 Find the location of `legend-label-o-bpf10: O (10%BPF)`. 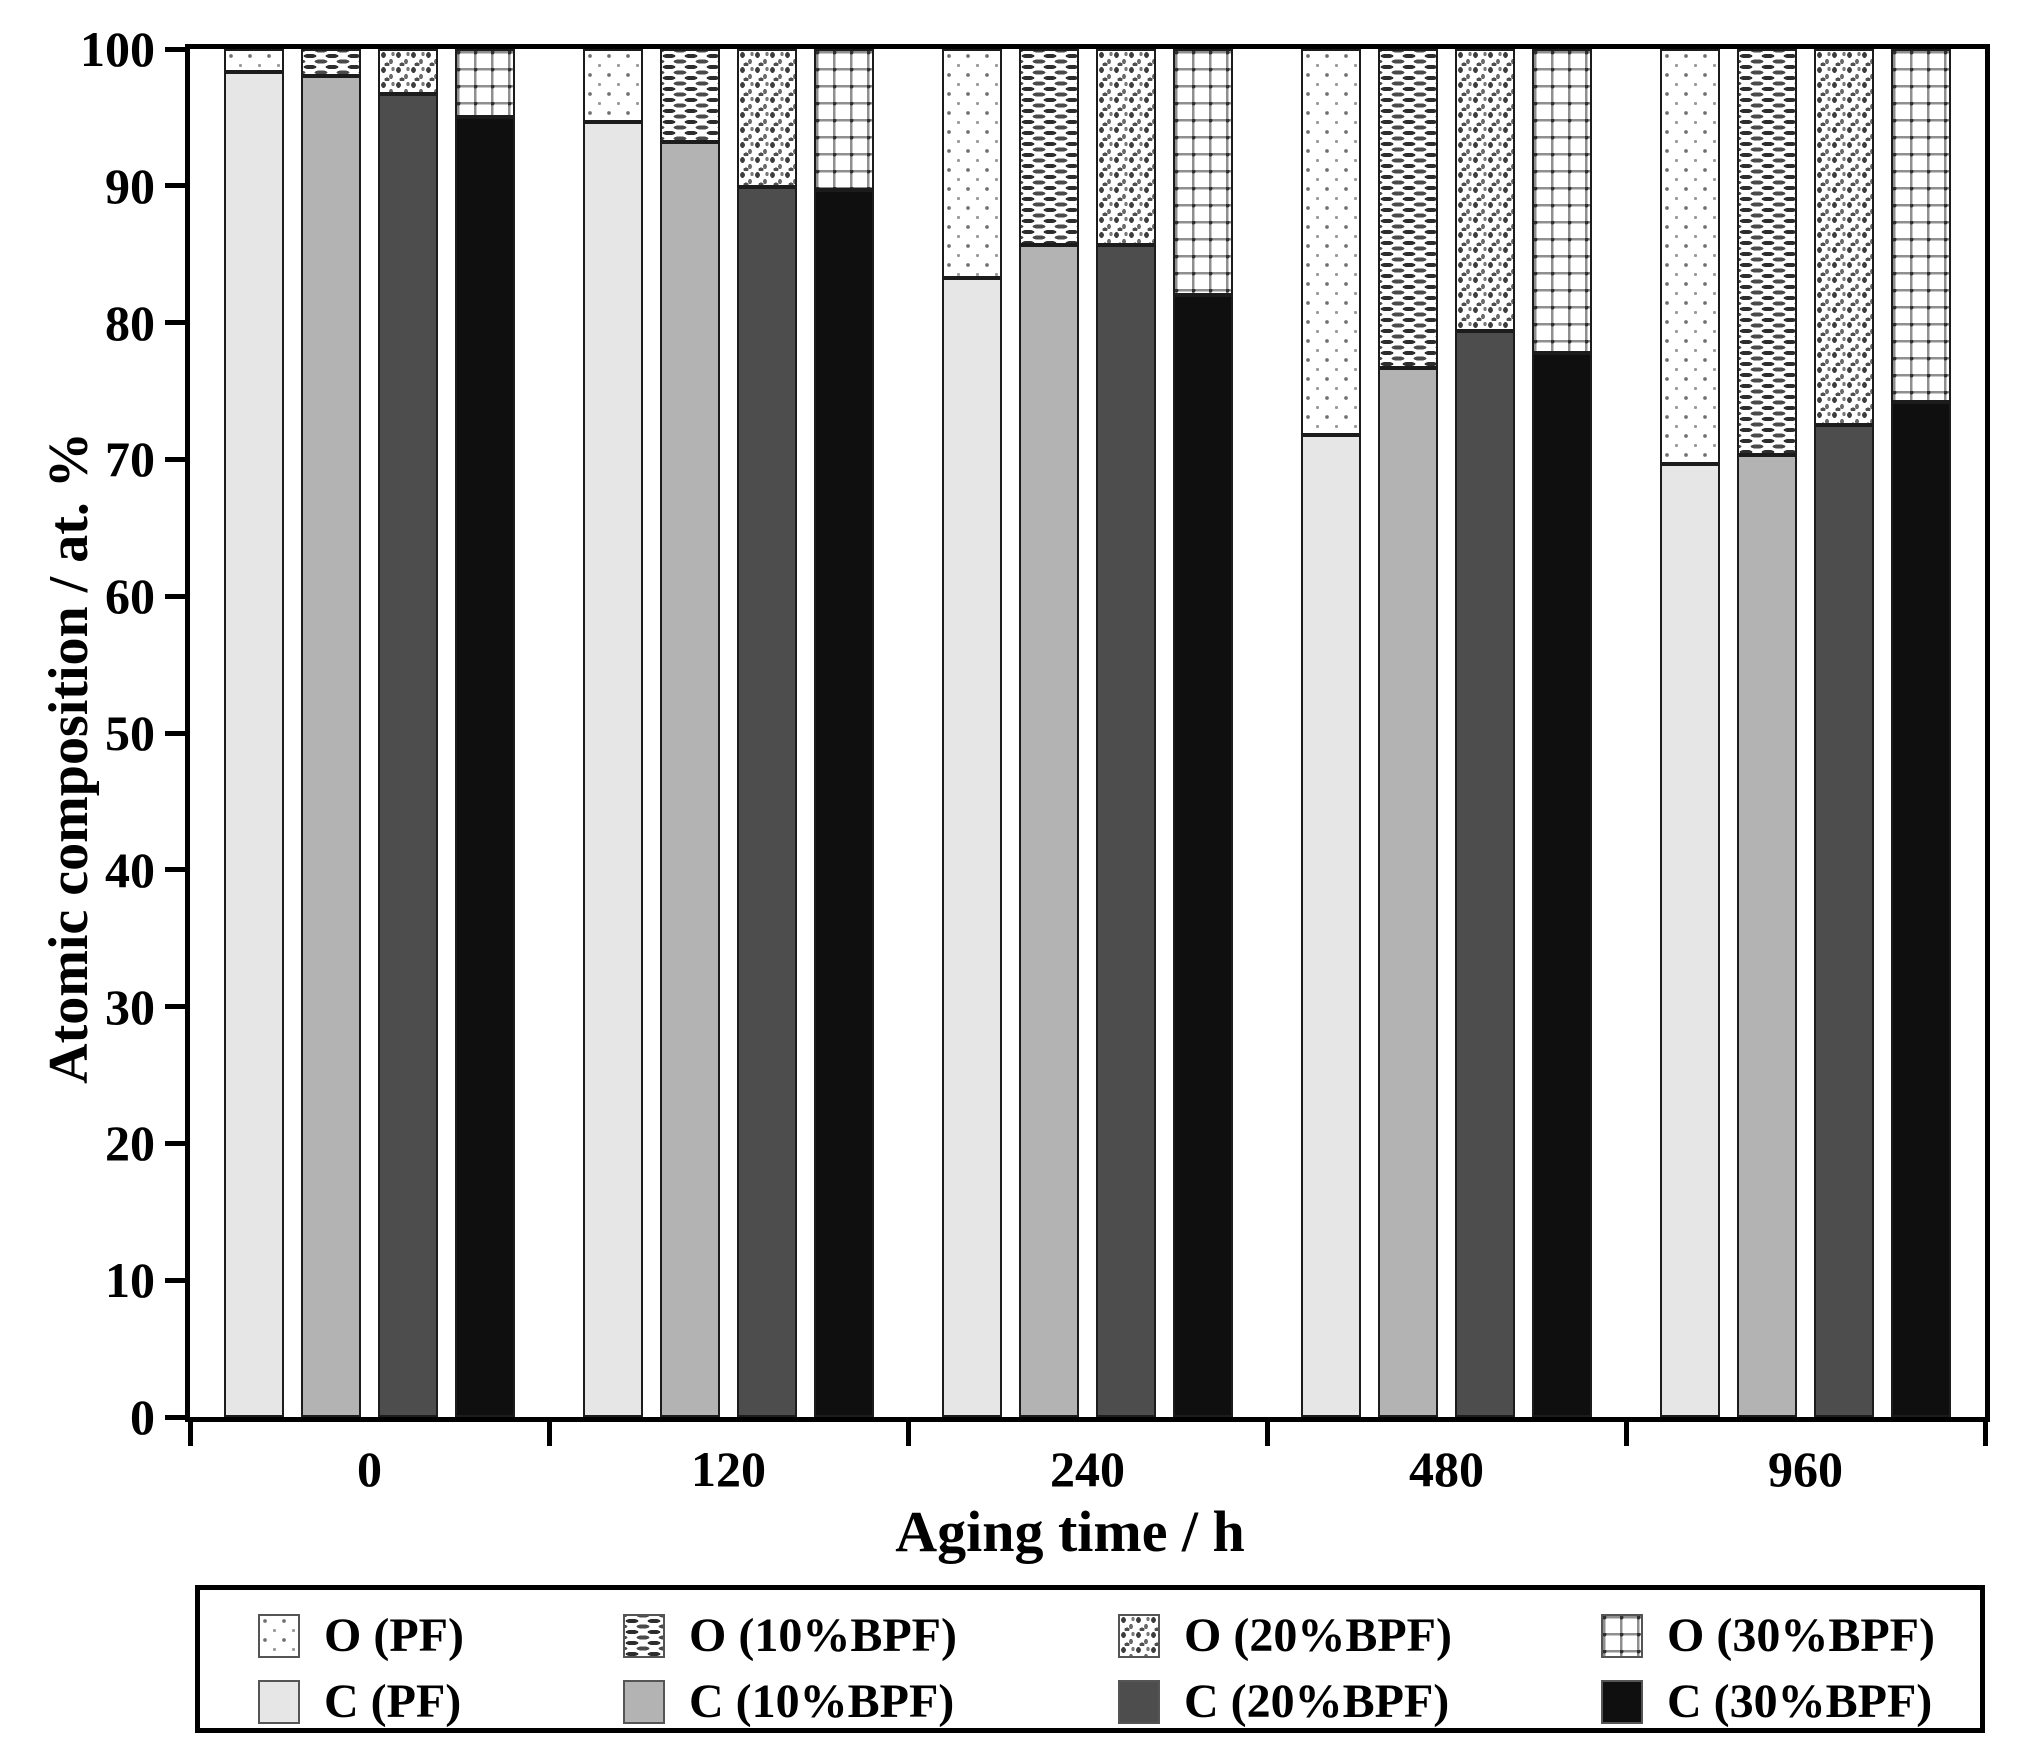

legend-label-o-bpf10: O (10%BPF) is located at coordinates (823, 1635).